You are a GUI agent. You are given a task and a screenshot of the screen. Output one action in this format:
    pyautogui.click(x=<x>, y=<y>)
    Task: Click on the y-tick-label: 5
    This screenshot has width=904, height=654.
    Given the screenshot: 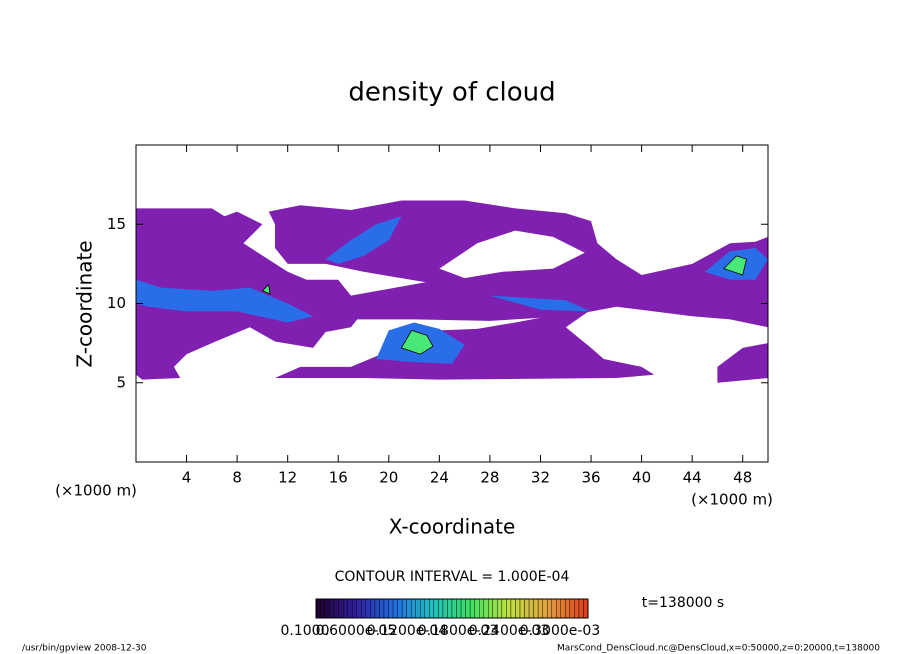 What is the action you would take?
    pyautogui.click(x=121, y=382)
    